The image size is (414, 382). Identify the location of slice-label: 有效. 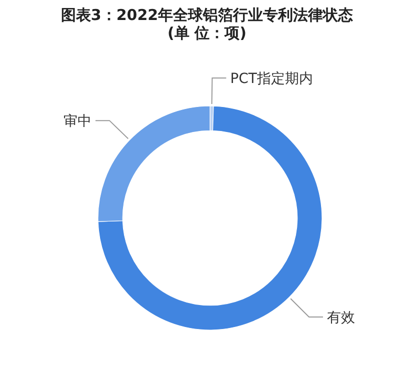
(340, 318).